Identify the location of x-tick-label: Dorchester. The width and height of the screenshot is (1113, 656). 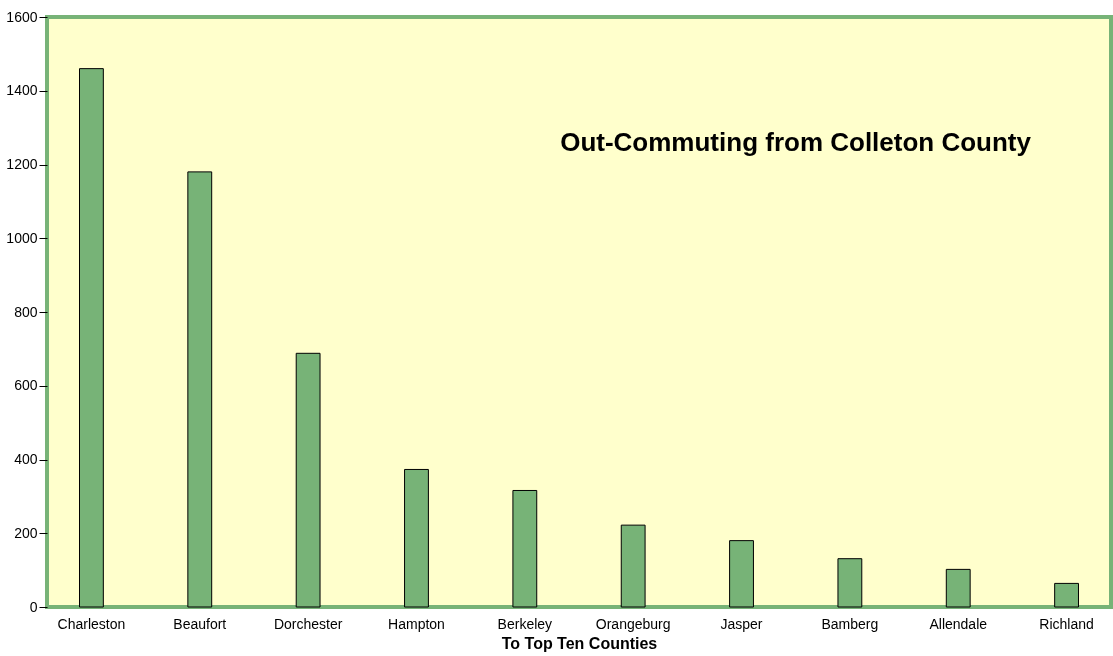
(308, 623).